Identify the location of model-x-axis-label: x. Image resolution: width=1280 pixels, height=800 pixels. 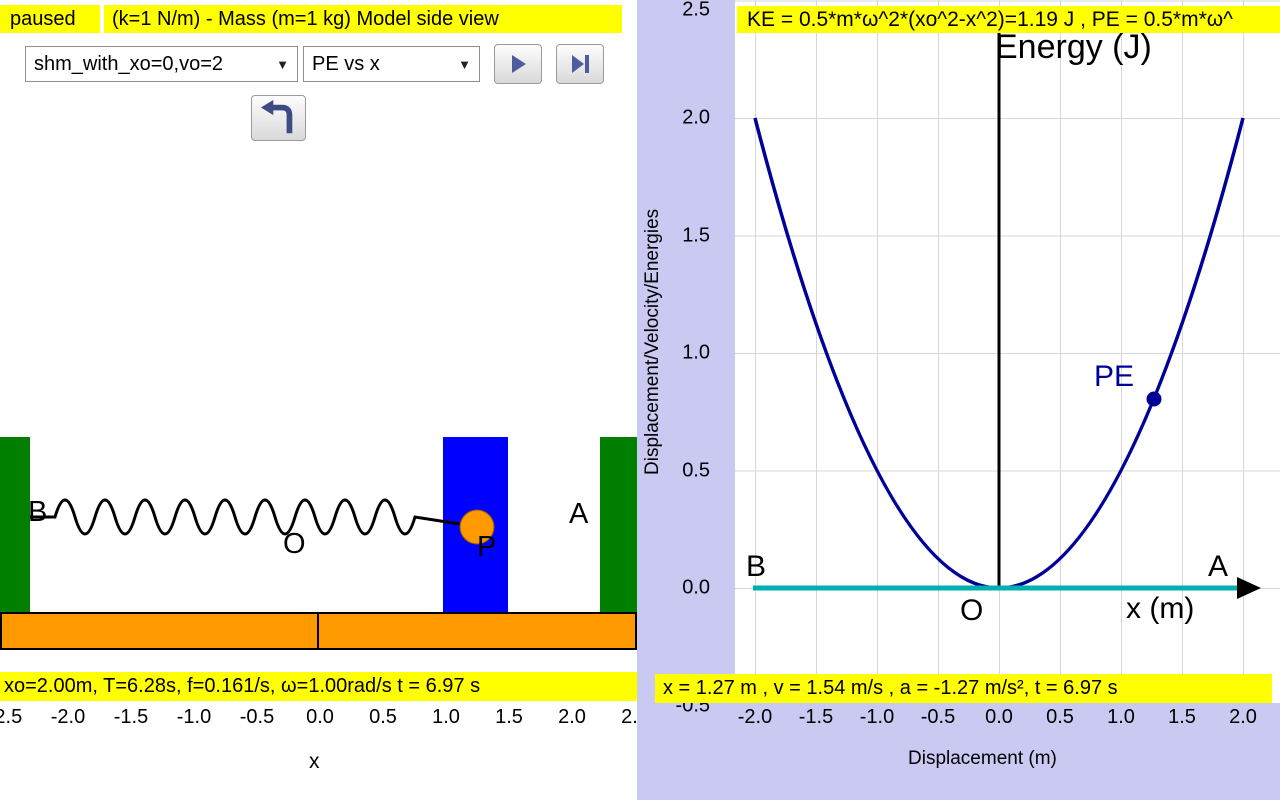
(314, 761).